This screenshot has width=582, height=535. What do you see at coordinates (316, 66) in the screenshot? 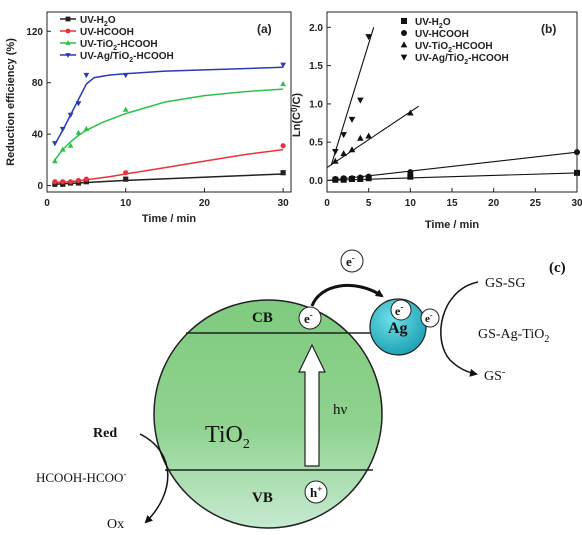
I see `y-tick-label: 1.5` at bounding box center [316, 66].